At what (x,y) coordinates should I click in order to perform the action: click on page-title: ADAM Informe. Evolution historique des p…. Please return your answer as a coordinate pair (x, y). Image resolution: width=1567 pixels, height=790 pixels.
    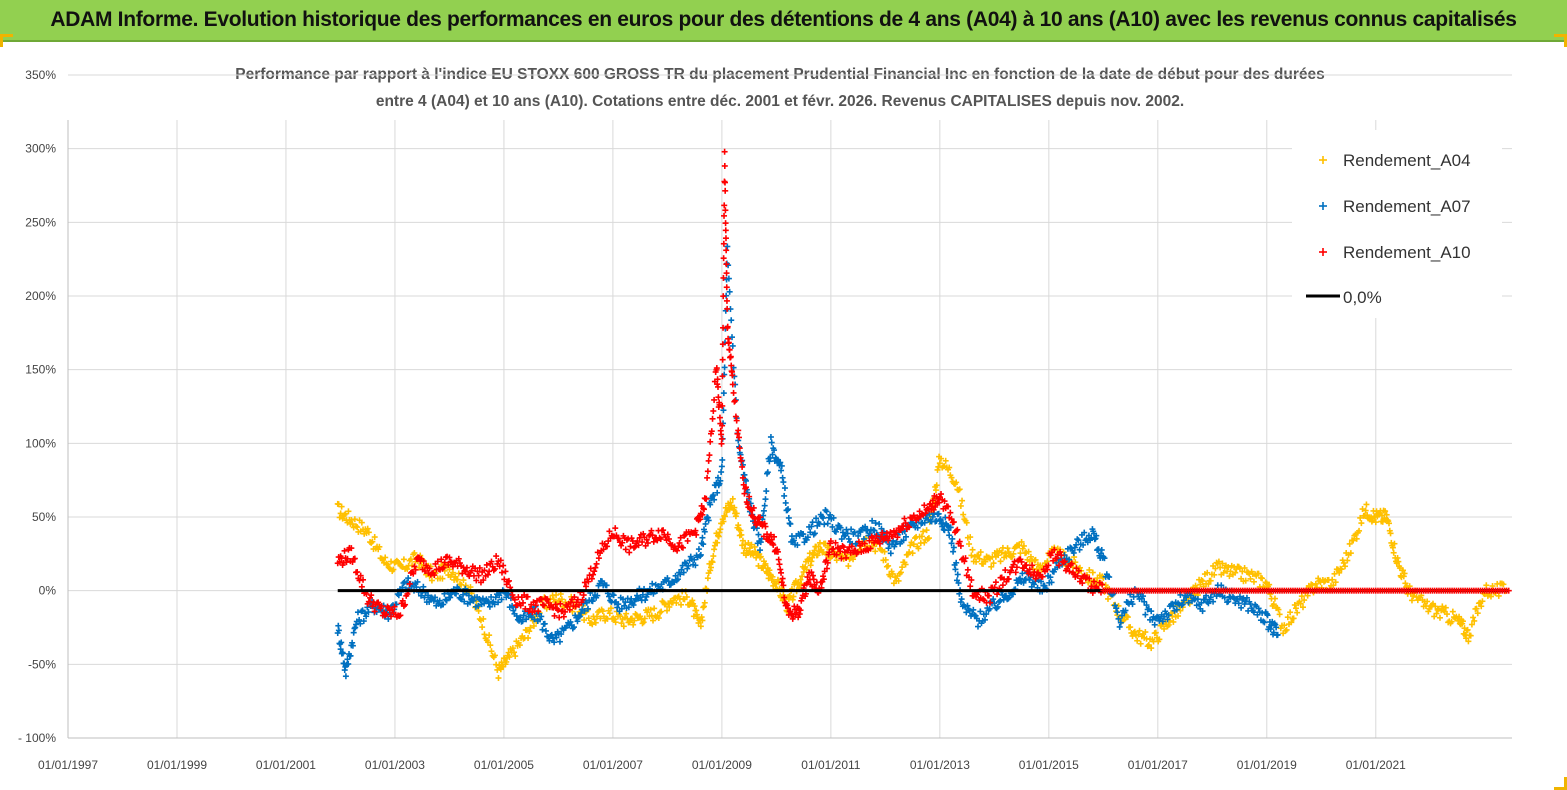
    Looking at the image, I should click on (783, 19).